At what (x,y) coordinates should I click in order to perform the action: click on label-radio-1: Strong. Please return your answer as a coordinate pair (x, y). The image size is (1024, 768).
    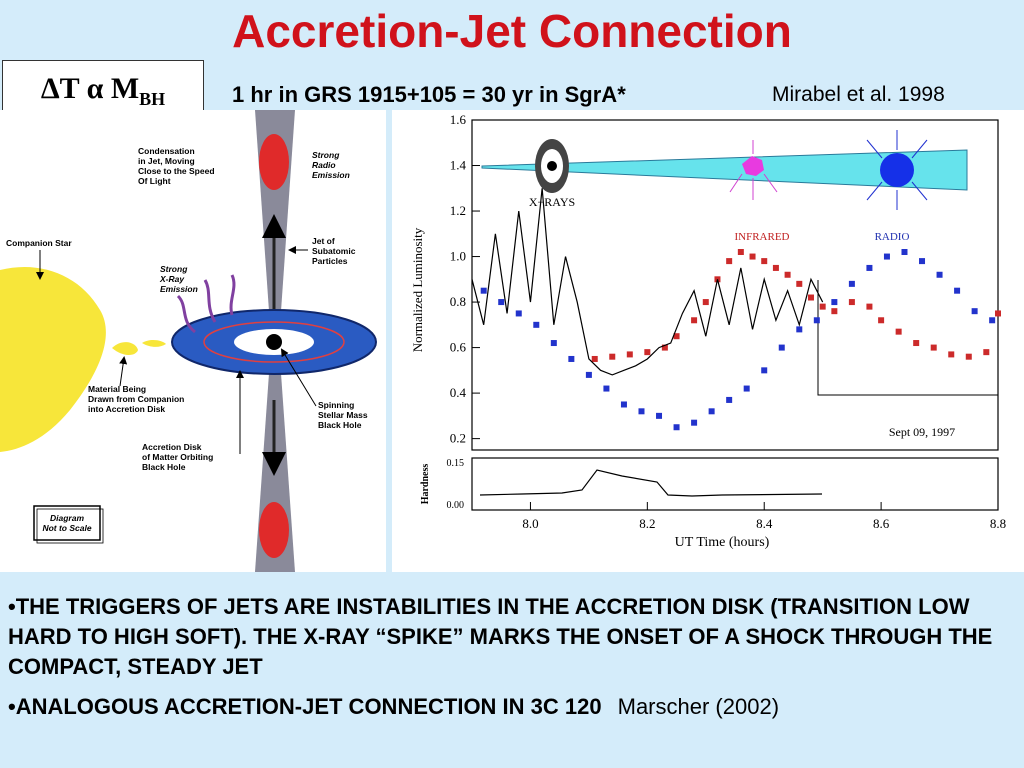
    Looking at the image, I should click on (326, 155).